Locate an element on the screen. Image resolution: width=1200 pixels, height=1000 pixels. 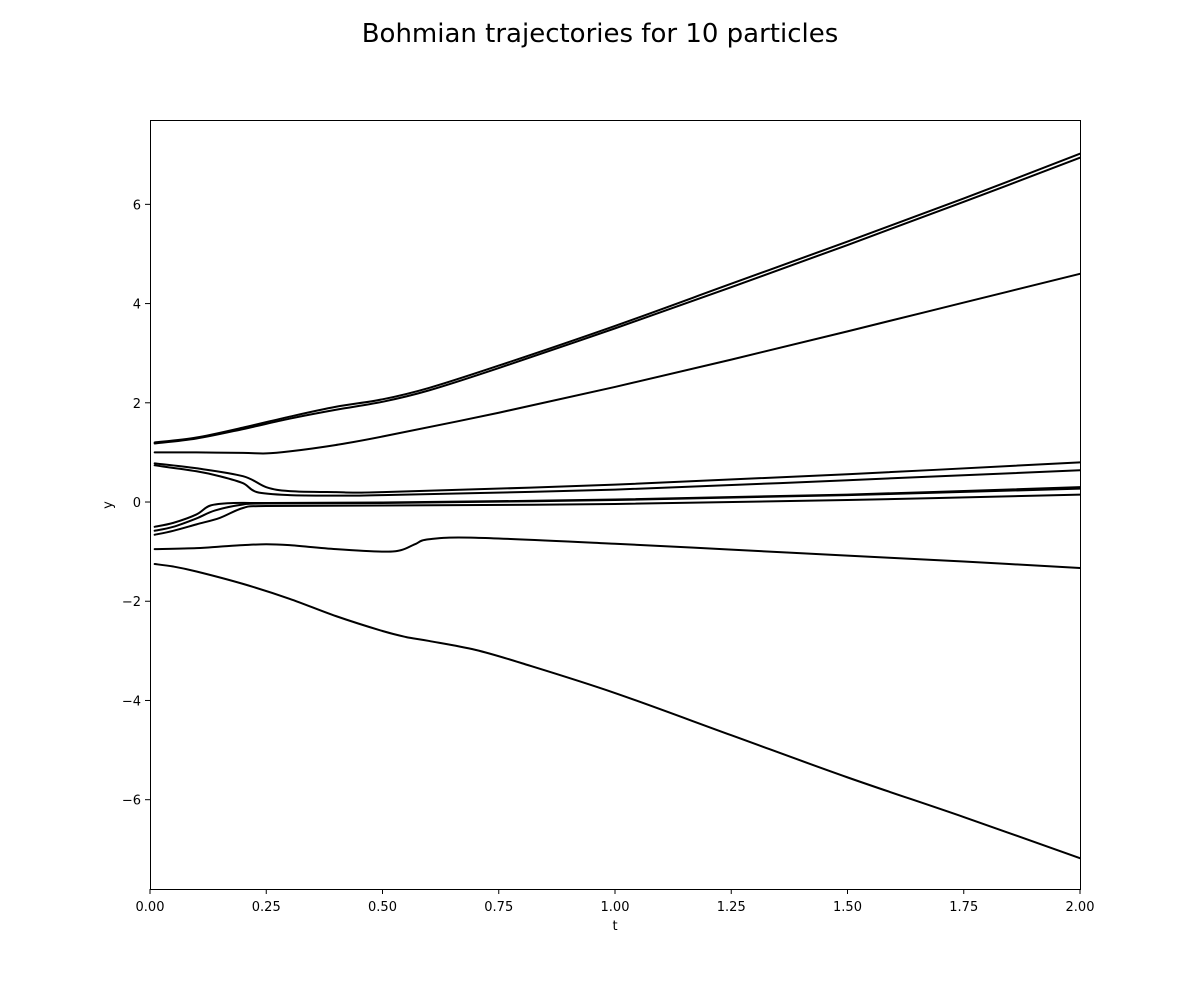
x-tick-label: 1.50 is located at coordinates (847, 907).